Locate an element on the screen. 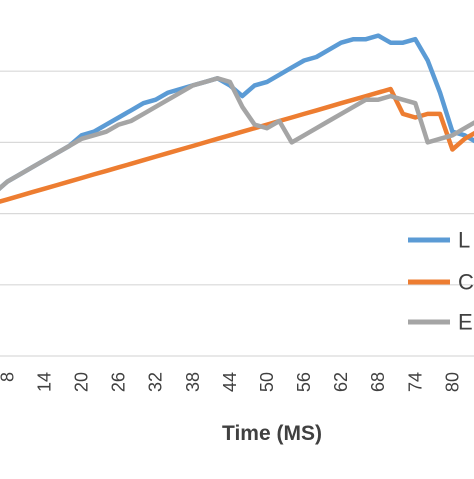 The height and width of the screenshot is (479, 474). x-tick-label: 44 is located at coordinates (230, 382).